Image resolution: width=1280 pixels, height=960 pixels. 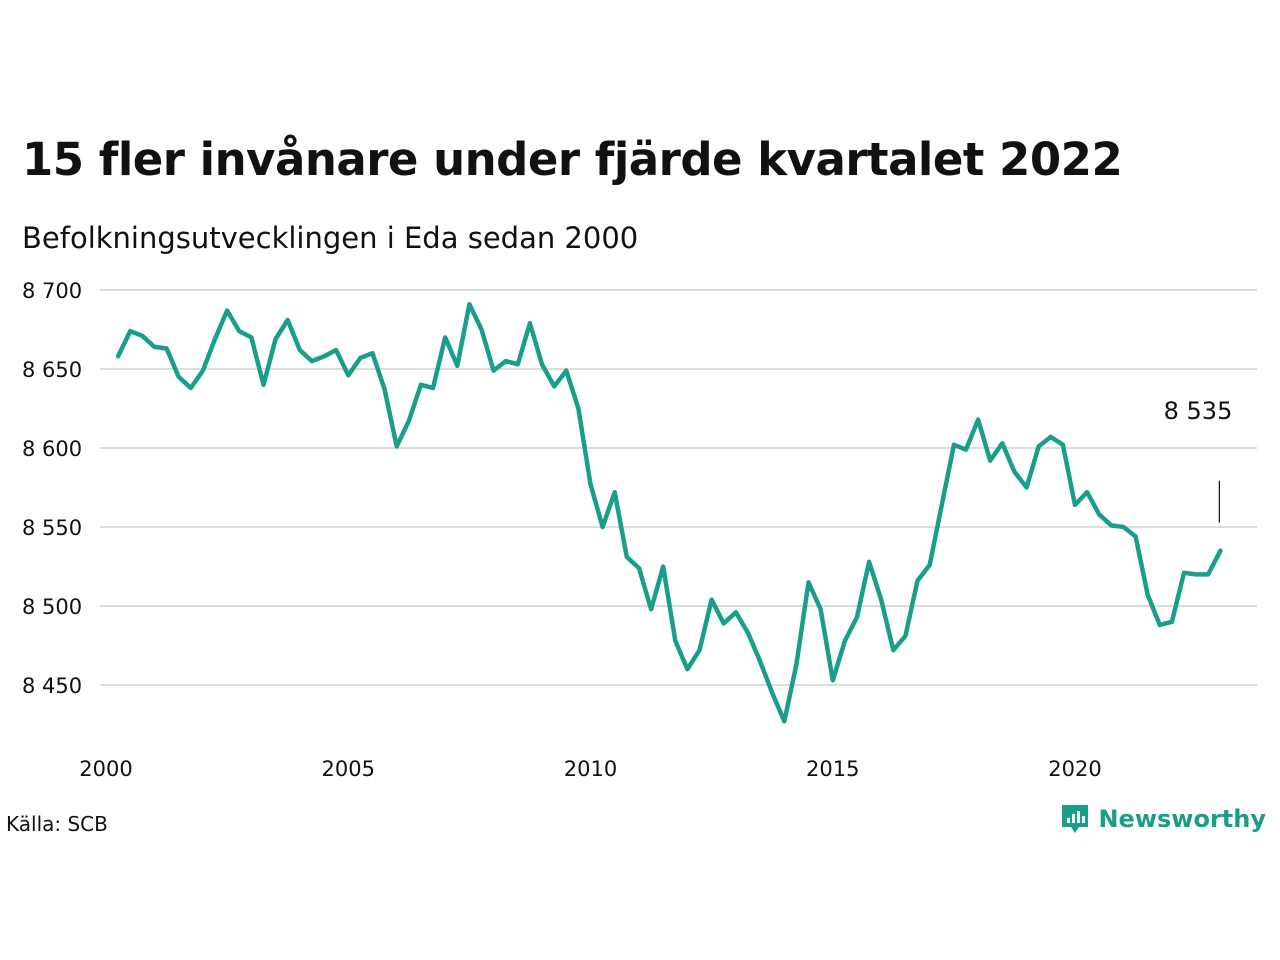 What do you see at coordinates (1074, 769) in the screenshot?
I see `x-tick-label: 2020` at bounding box center [1074, 769].